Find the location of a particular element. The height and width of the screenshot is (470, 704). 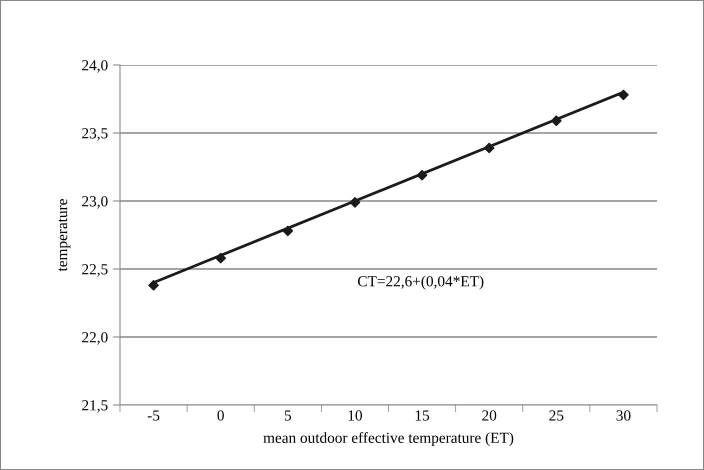

x-tick-label: 30 is located at coordinates (623, 415).